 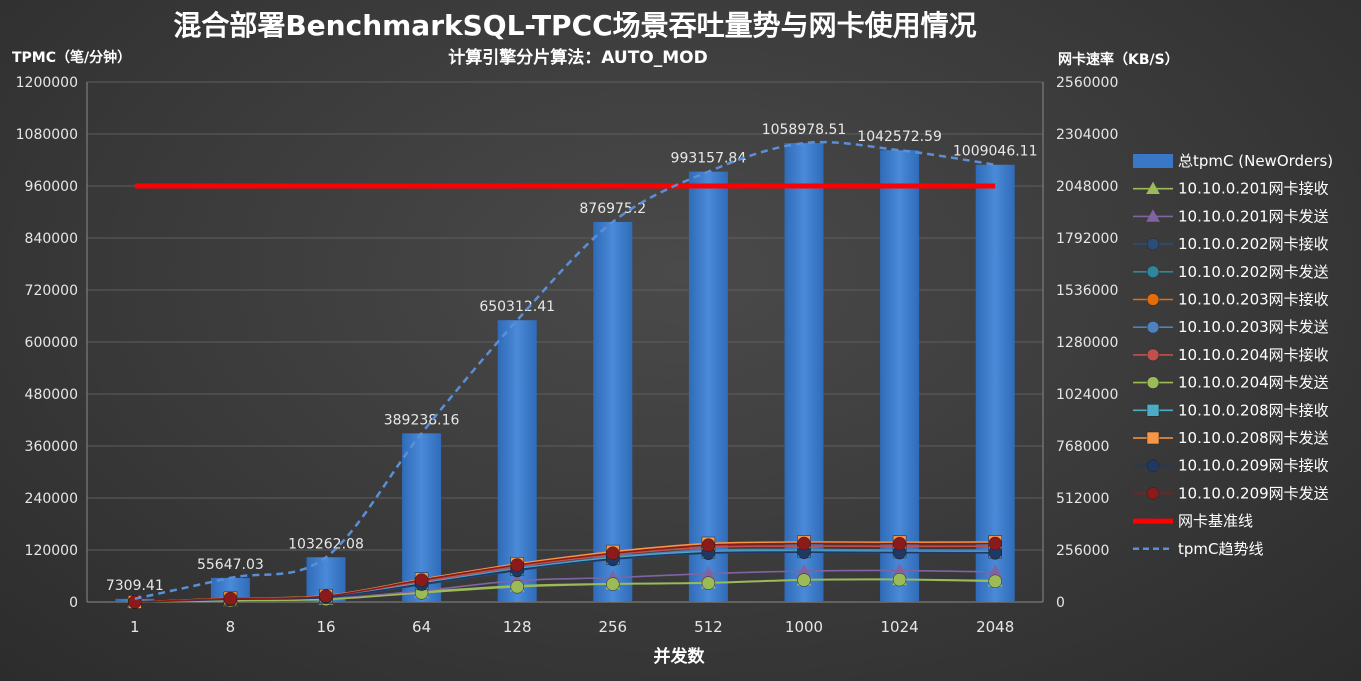 What do you see at coordinates (1060, 603) in the screenshot?
I see `y2-tick-label: 0` at bounding box center [1060, 603].